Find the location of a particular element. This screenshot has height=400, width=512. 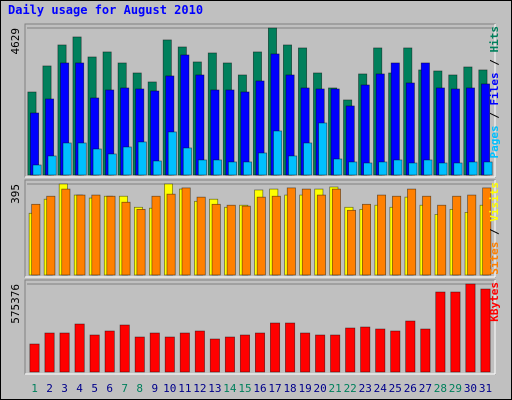

x-tick-label: 11 is located at coordinates (184, 388).